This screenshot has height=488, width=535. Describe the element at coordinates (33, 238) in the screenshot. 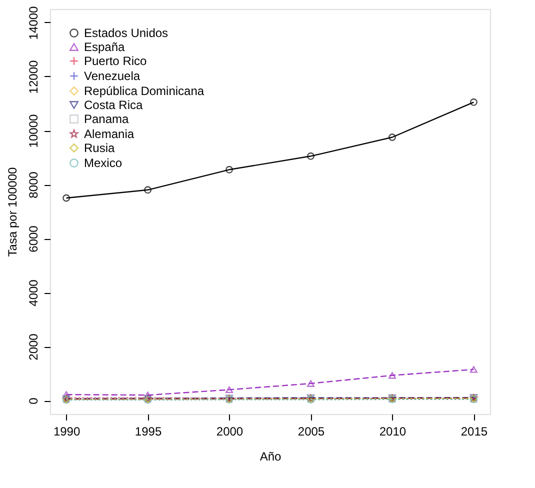

I see `y-tick-label: 6000` at that location.